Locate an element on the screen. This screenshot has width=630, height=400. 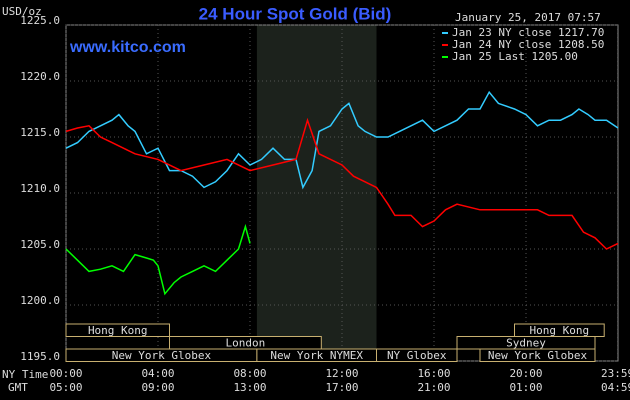
legend-label: Jan 25 Last 1205.00 is located at coordinates (515, 56).